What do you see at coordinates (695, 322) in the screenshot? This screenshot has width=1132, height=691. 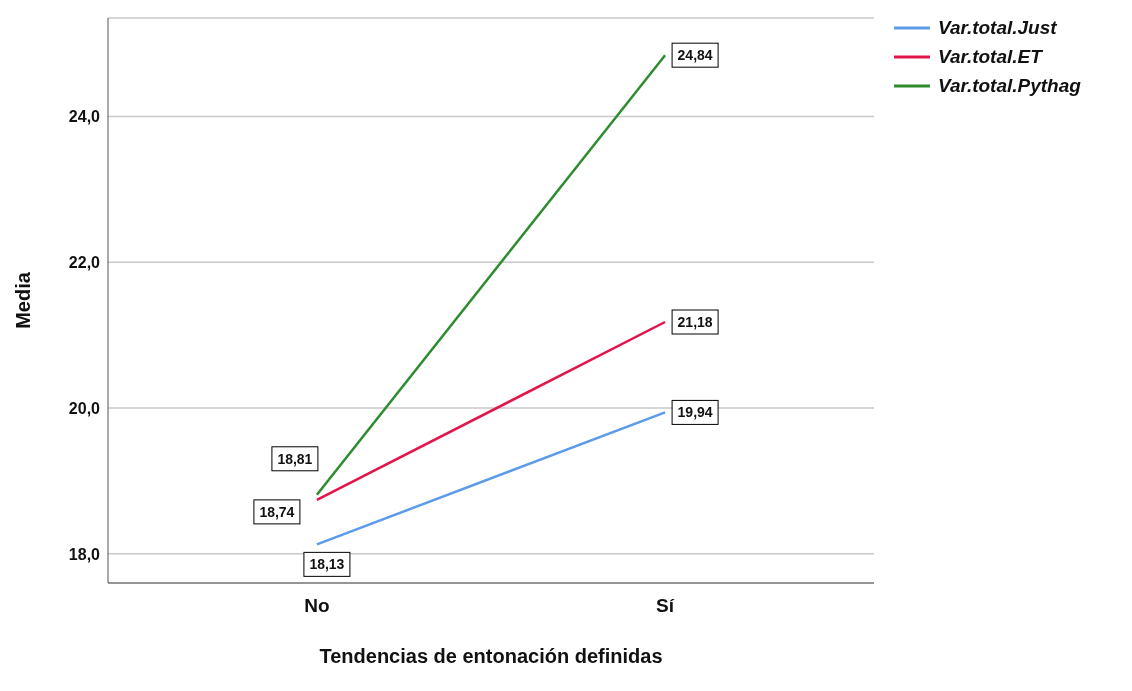 I see `data-label: 21,18` at bounding box center [695, 322].